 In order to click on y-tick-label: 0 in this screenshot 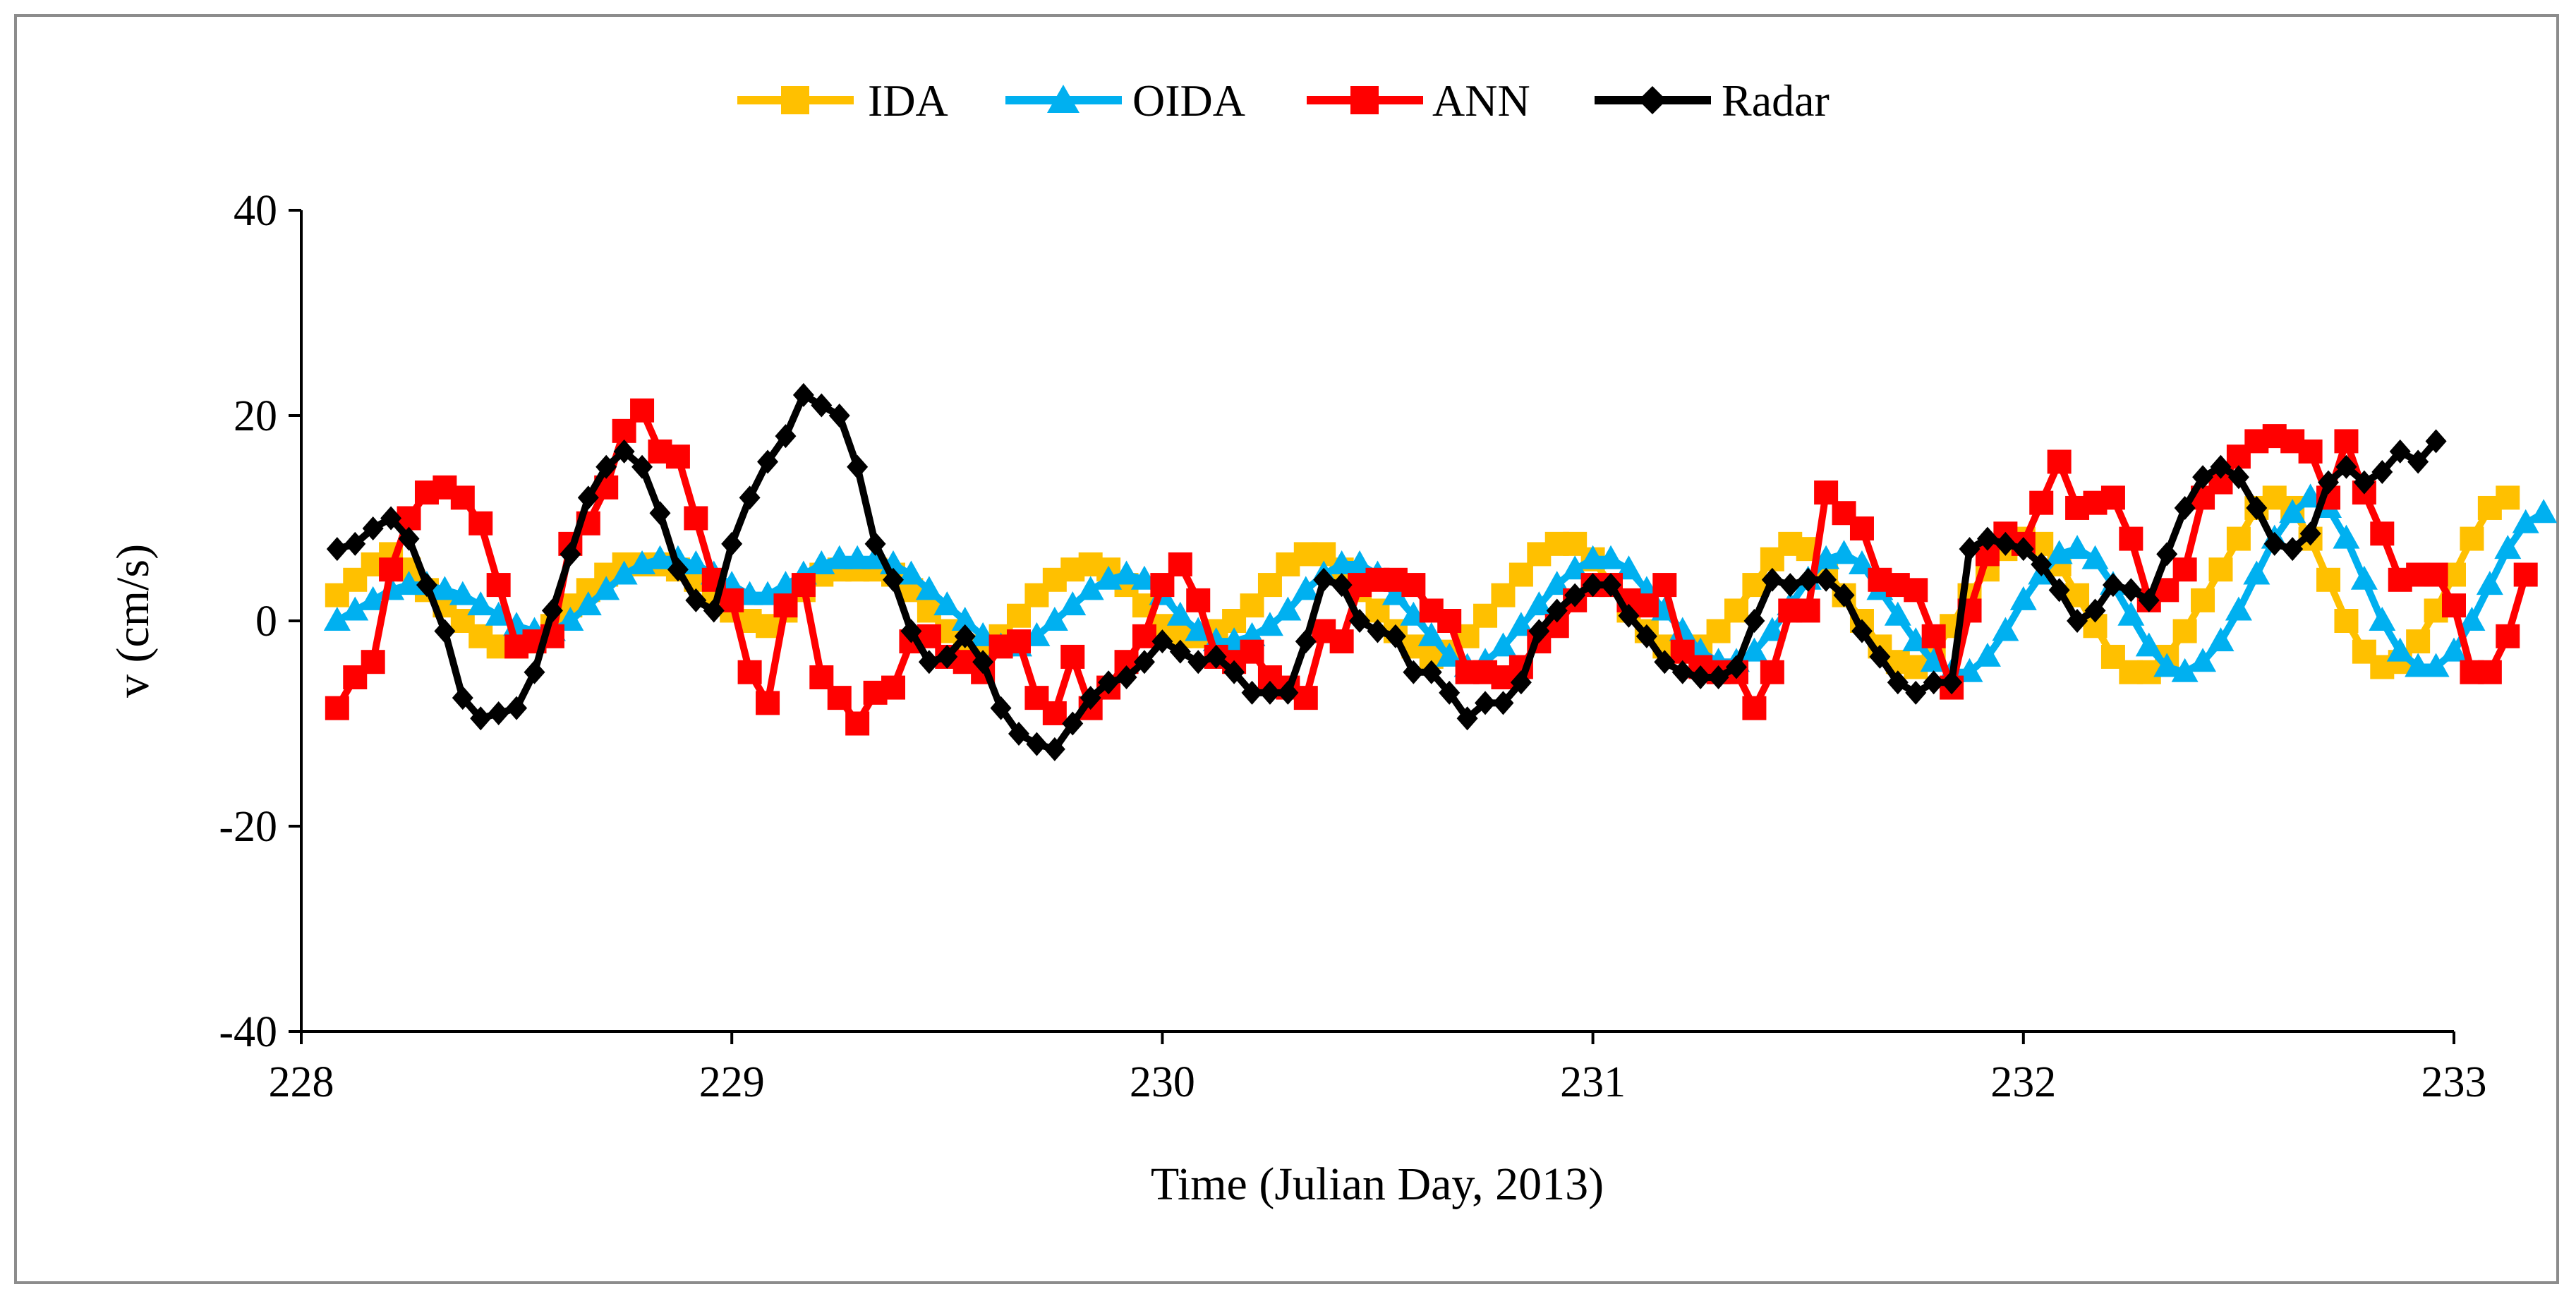, I will do `click(266, 622)`.